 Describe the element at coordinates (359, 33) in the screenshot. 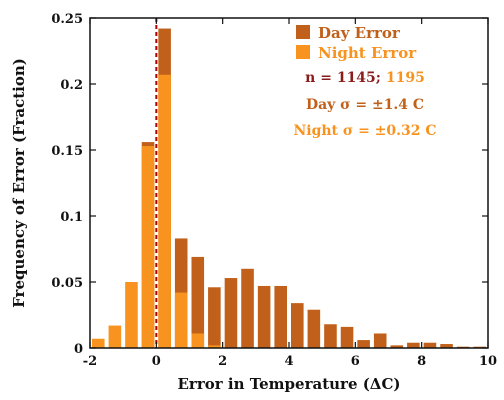

I see `legend-label-day: Day Error` at that location.